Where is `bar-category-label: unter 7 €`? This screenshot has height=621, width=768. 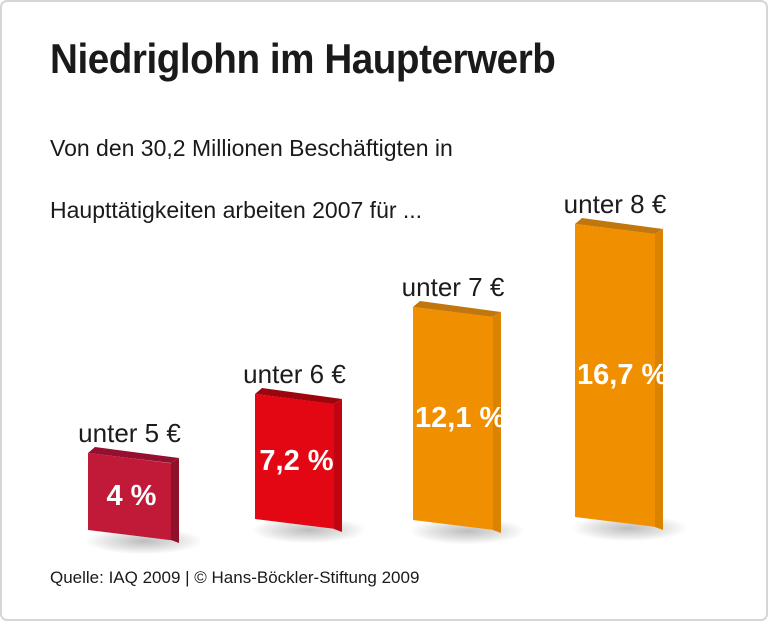 bar-category-label: unter 7 € is located at coordinates (453, 287).